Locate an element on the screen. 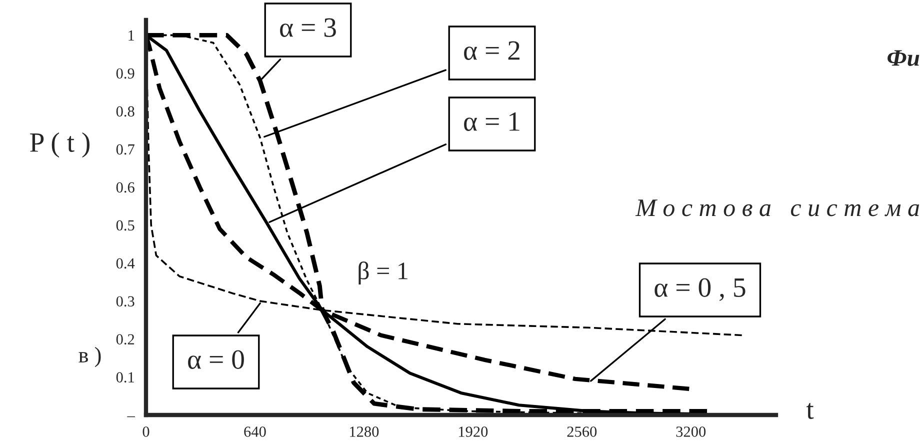 This screenshot has width=923, height=442. annotation: α = 3 is located at coordinates (308, 27).